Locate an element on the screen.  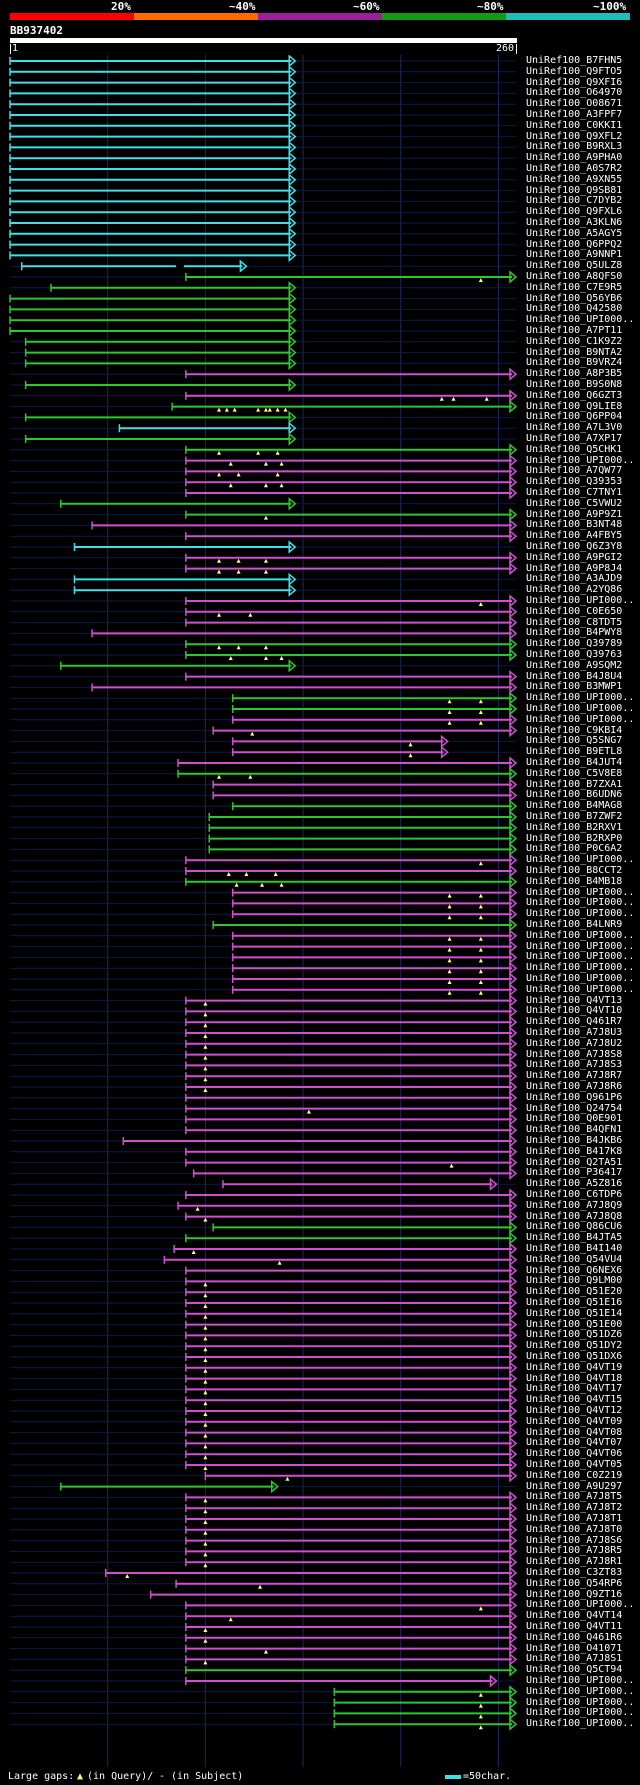
hit-label: UniRef100_Q54RP6 is located at coordinates (574, 1583).